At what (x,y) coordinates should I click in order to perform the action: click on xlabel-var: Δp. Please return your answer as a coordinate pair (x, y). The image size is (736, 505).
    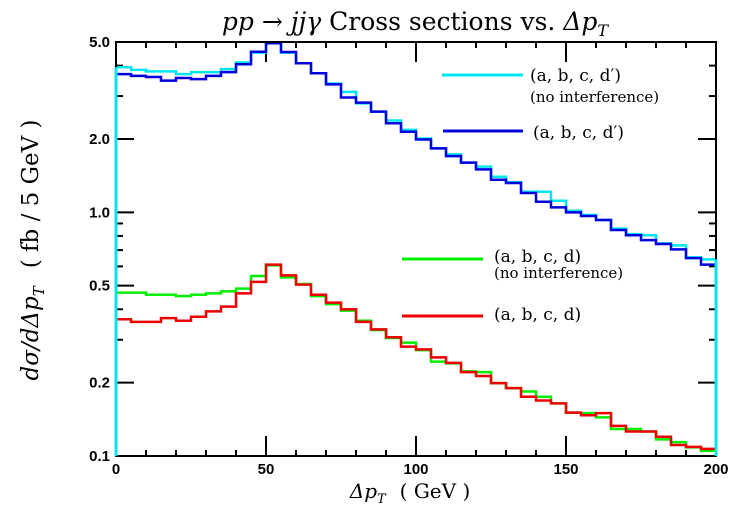
    Looking at the image, I should click on (363, 491).